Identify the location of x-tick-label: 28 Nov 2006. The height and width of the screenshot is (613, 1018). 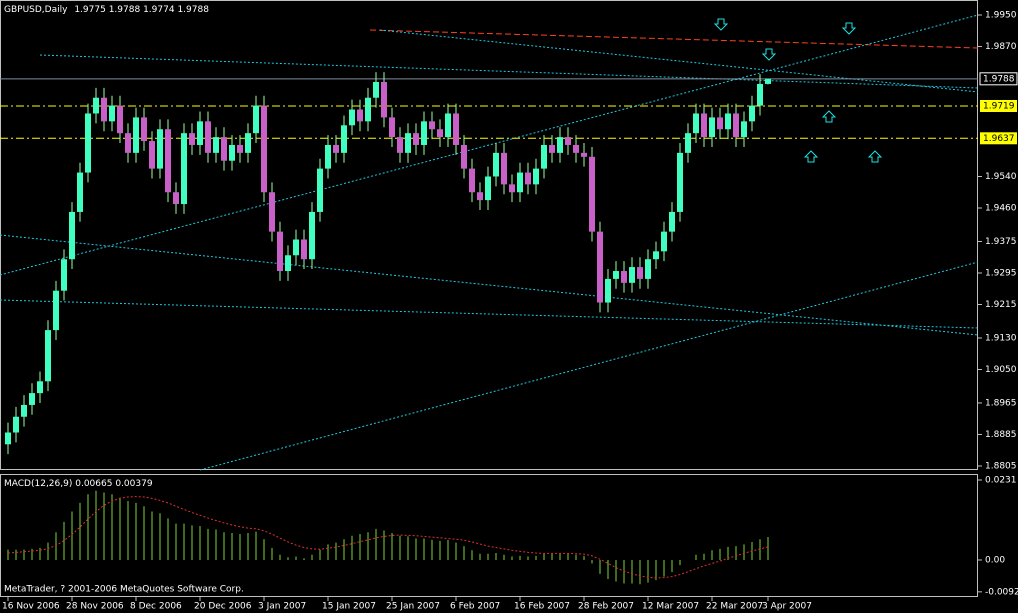
(95, 607).